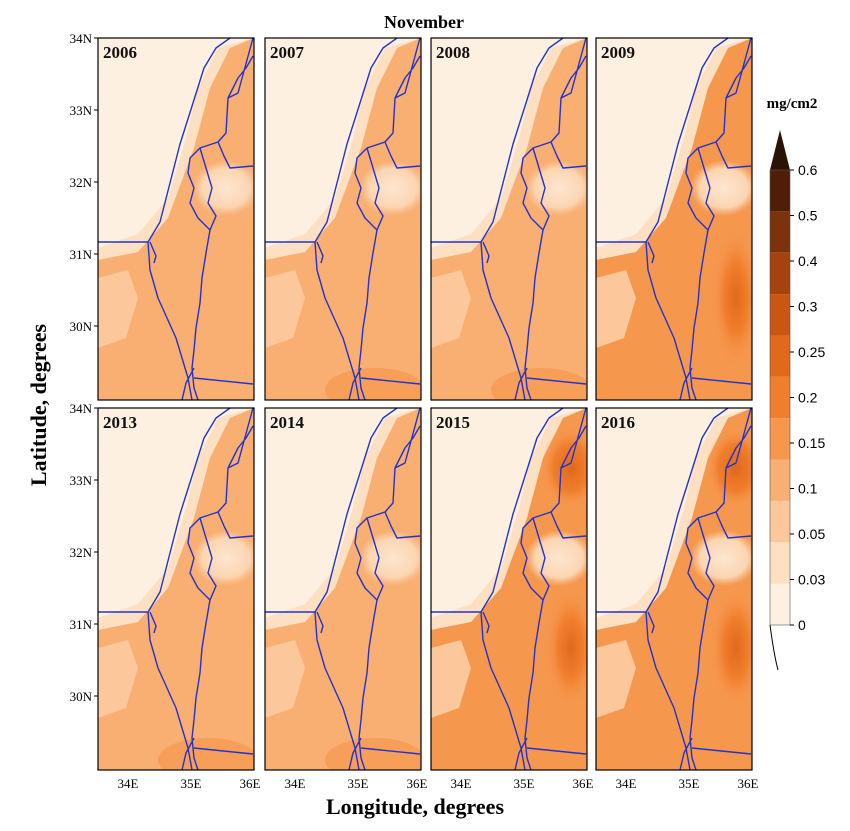 This screenshot has height=831, width=850. I want to click on colorbar-label: 0.6, so click(808, 170).